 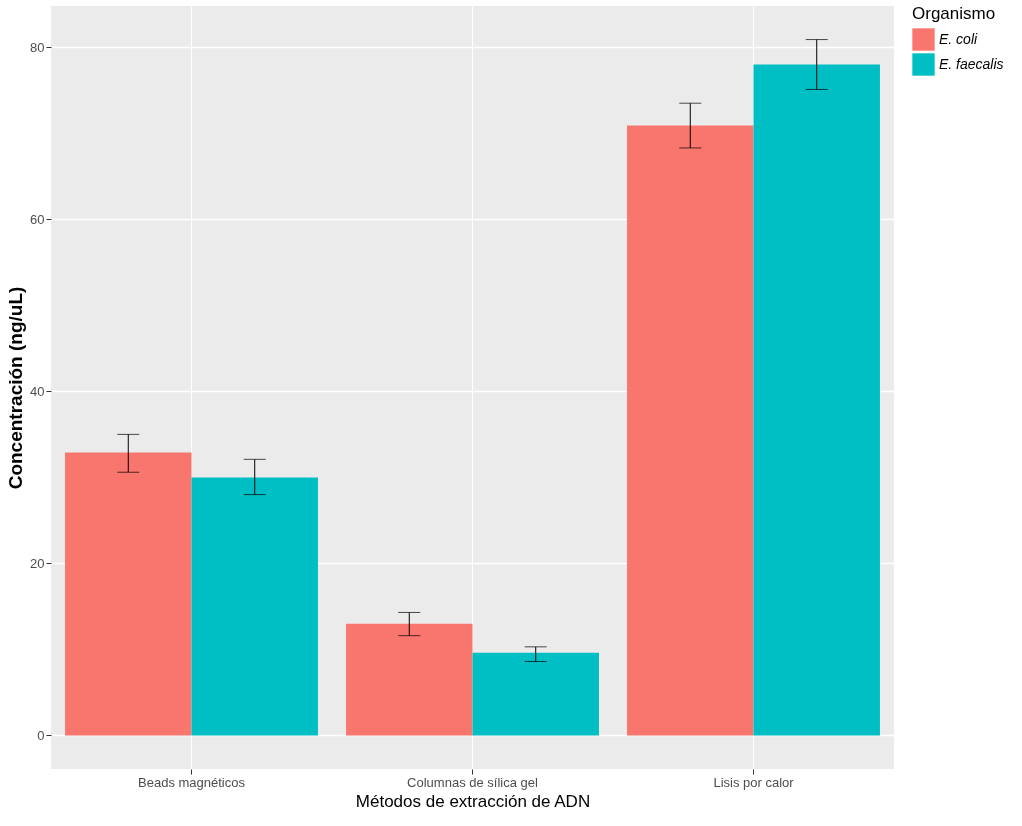 What do you see at coordinates (41, 735) in the screenshot?
I see `y-tick-label: 0` at bounding box center [41, 735].